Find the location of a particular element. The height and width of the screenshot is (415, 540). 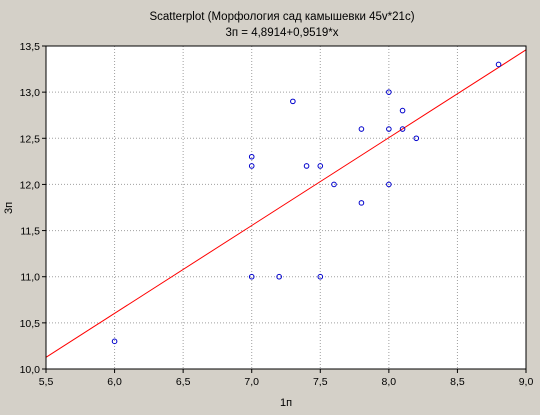

y-axis-label: 3п is located at coordinates (9, 208).